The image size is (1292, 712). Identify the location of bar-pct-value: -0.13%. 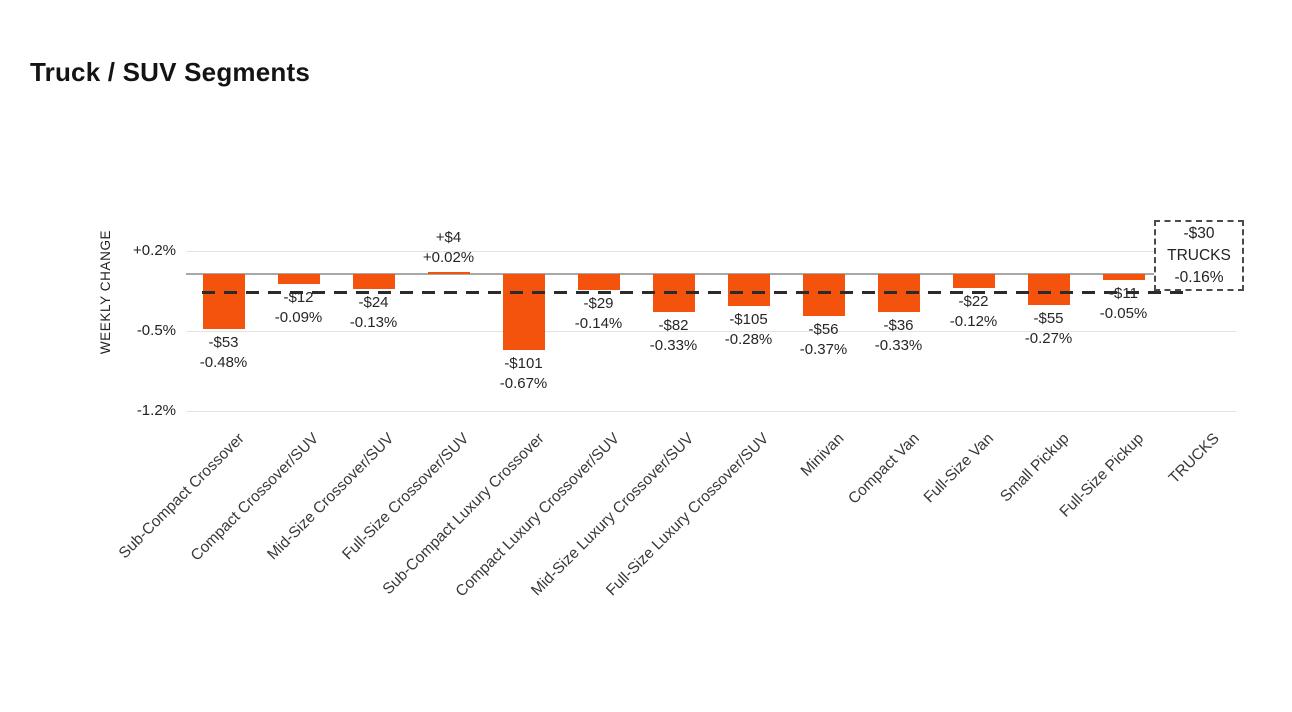
(373, 322).